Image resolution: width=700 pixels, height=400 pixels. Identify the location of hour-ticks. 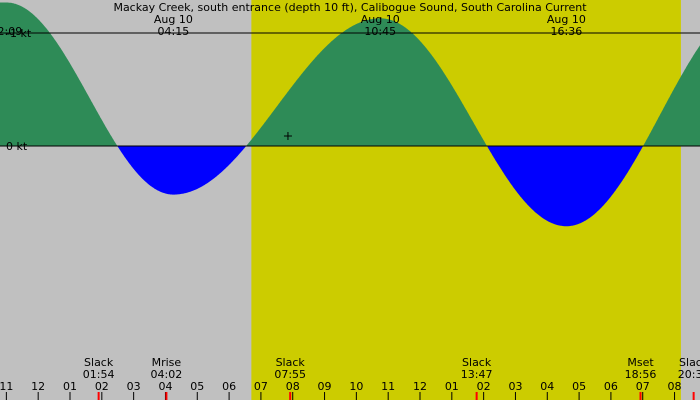
(350, 396).